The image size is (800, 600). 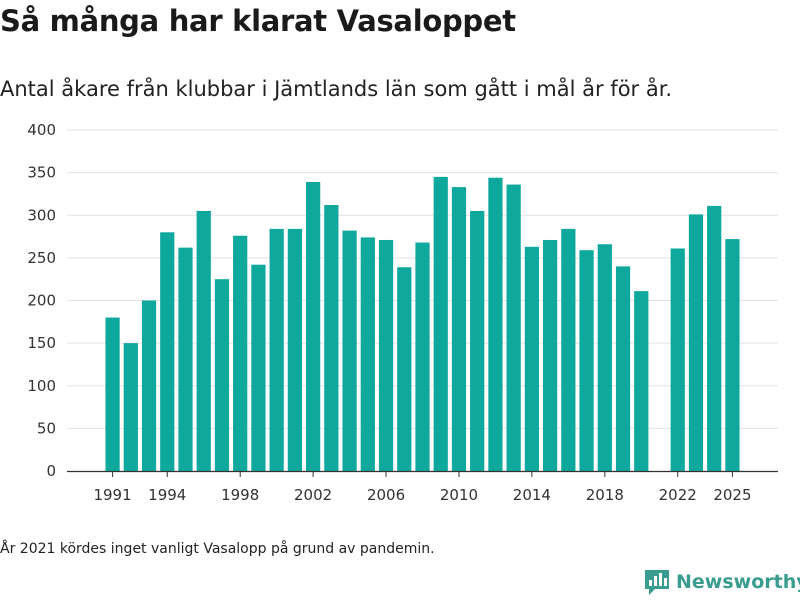 I want to click on bar-2007, so click(x=404, y=369).